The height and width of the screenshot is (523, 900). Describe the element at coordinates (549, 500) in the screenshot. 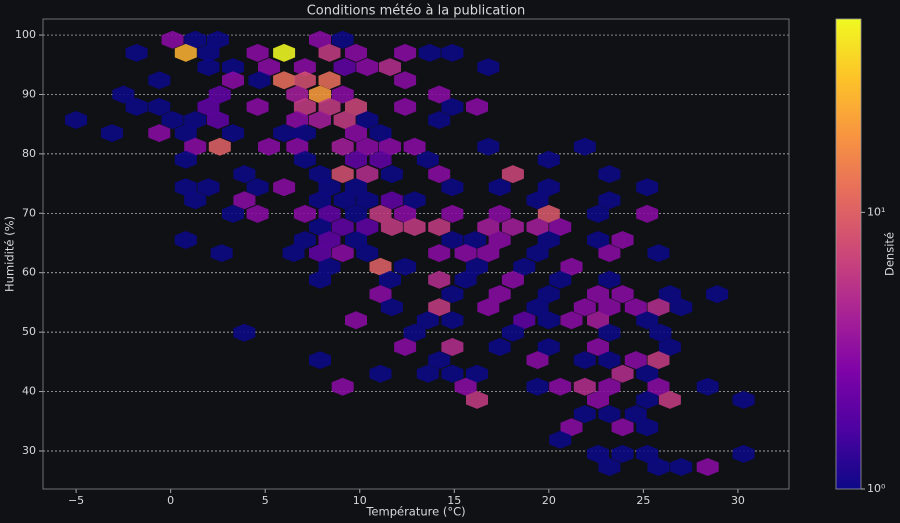

I see `x-tick-label: 20` at that location.